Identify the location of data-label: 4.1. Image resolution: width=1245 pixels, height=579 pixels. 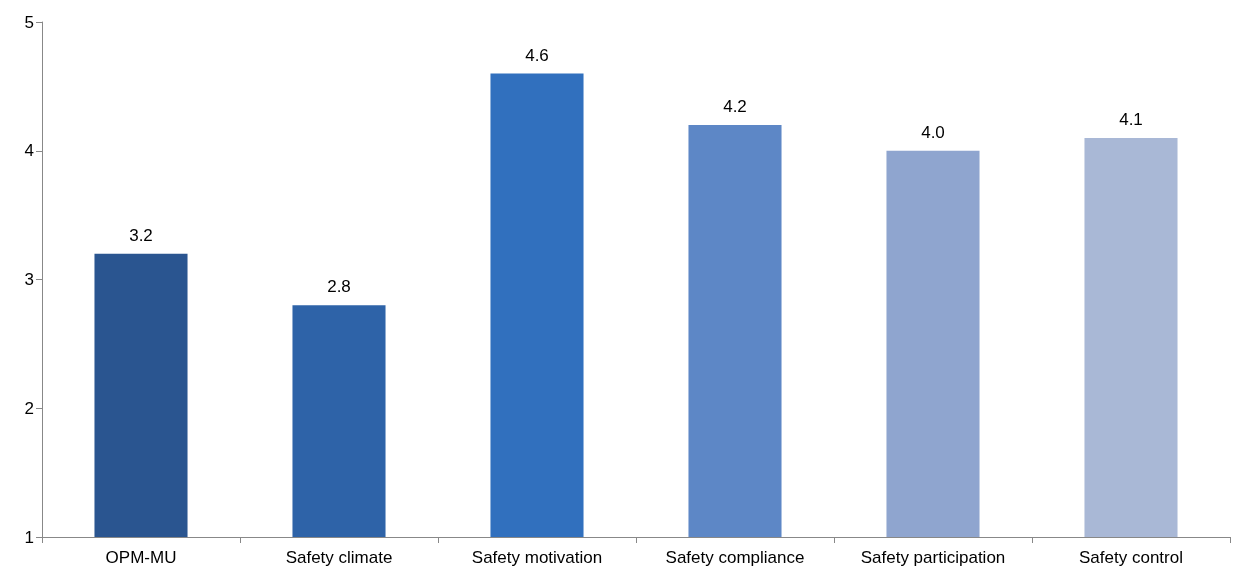
(1131, 119).